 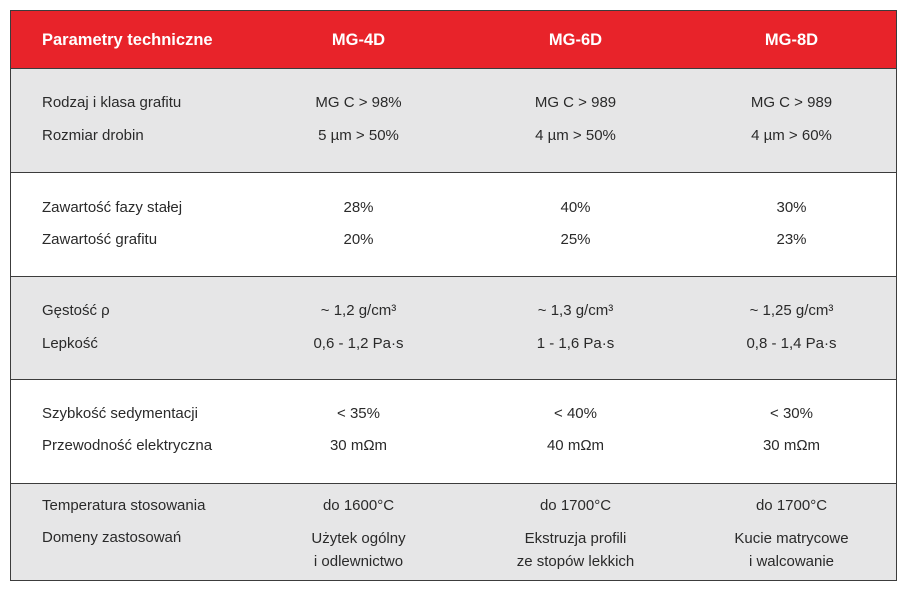 I want to click on row-label: Zawartość fazy stałej, so click(x=112, y=207).